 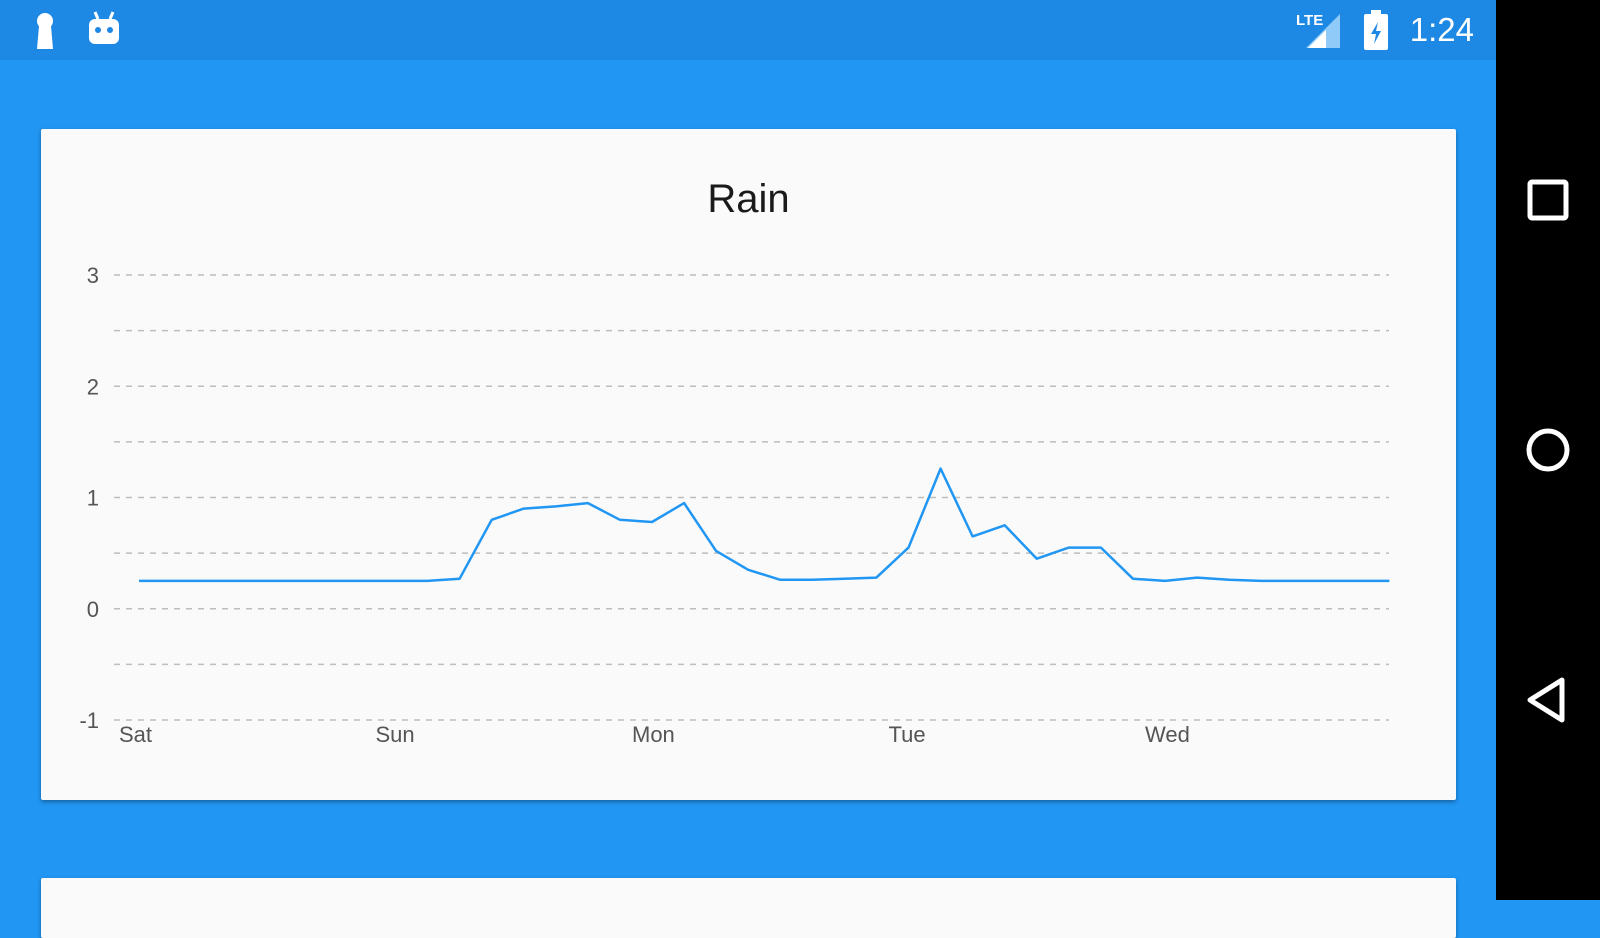 I want to click on status-time: 1:24, so click(x=1441, y=29).